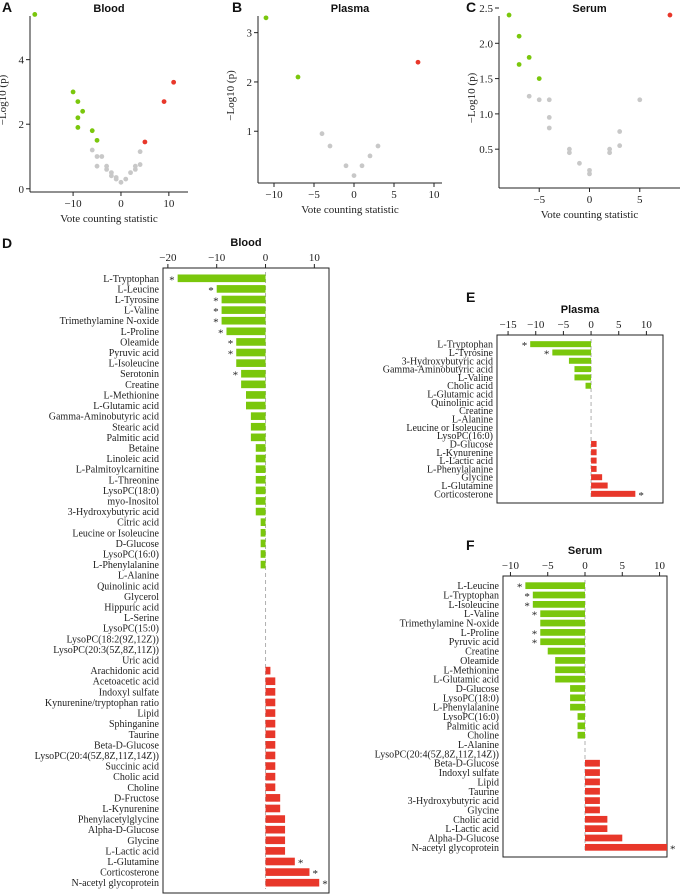 The height and width of the screenshot is (896, 685). What do you see at coordinates (164, 102) in the screenshot?
I see `data-point-up` at bounding box center [164, 102].